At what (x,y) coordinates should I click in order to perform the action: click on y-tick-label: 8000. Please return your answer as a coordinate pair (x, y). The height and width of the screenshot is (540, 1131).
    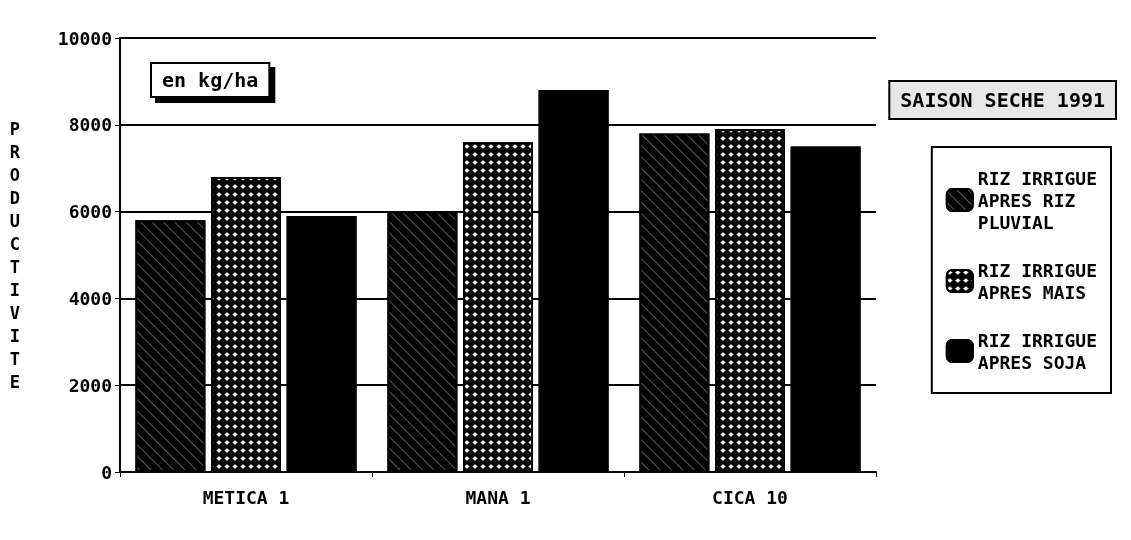
    Looking at the image, I should click on (90, 125).